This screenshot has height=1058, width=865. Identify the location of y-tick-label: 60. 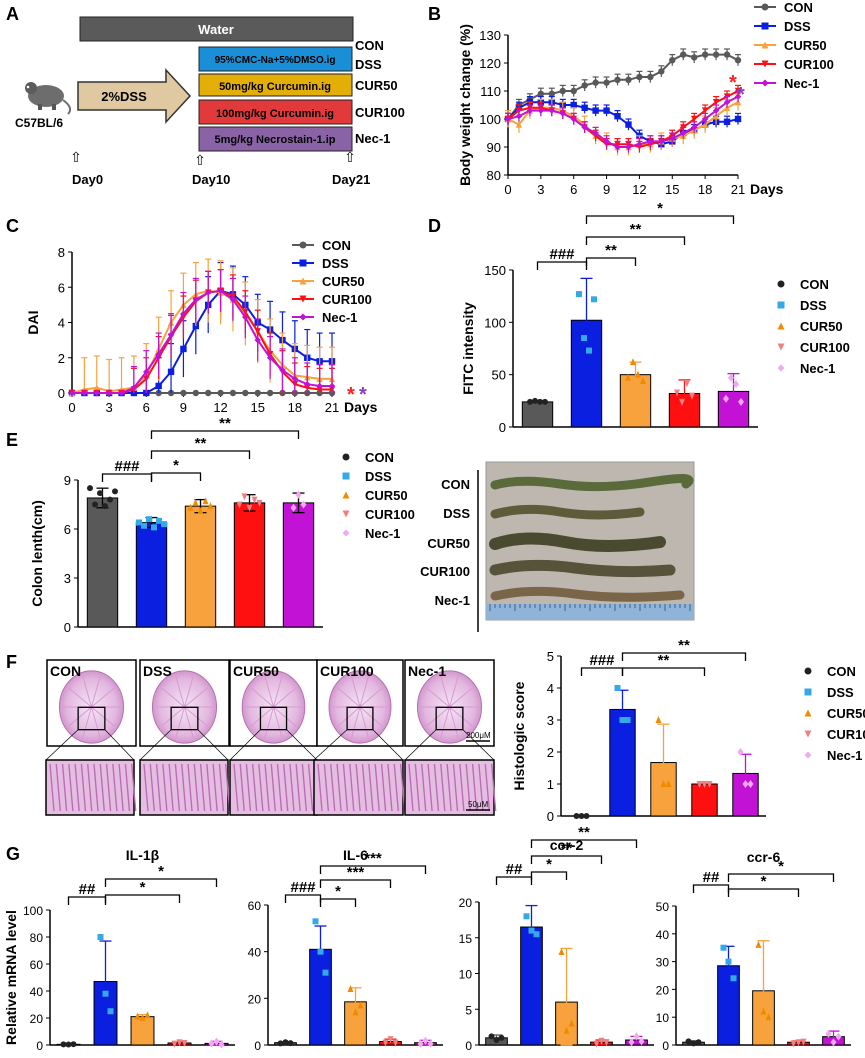
(255, 906).